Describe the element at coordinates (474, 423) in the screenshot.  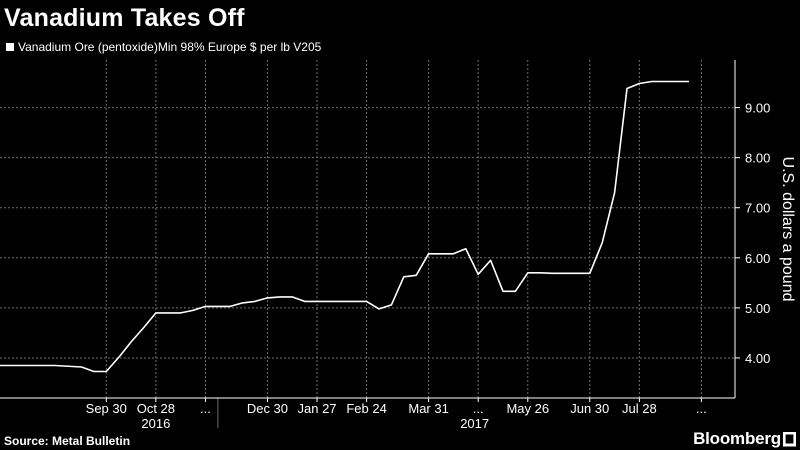
I see `year-label: 2017` at that location.